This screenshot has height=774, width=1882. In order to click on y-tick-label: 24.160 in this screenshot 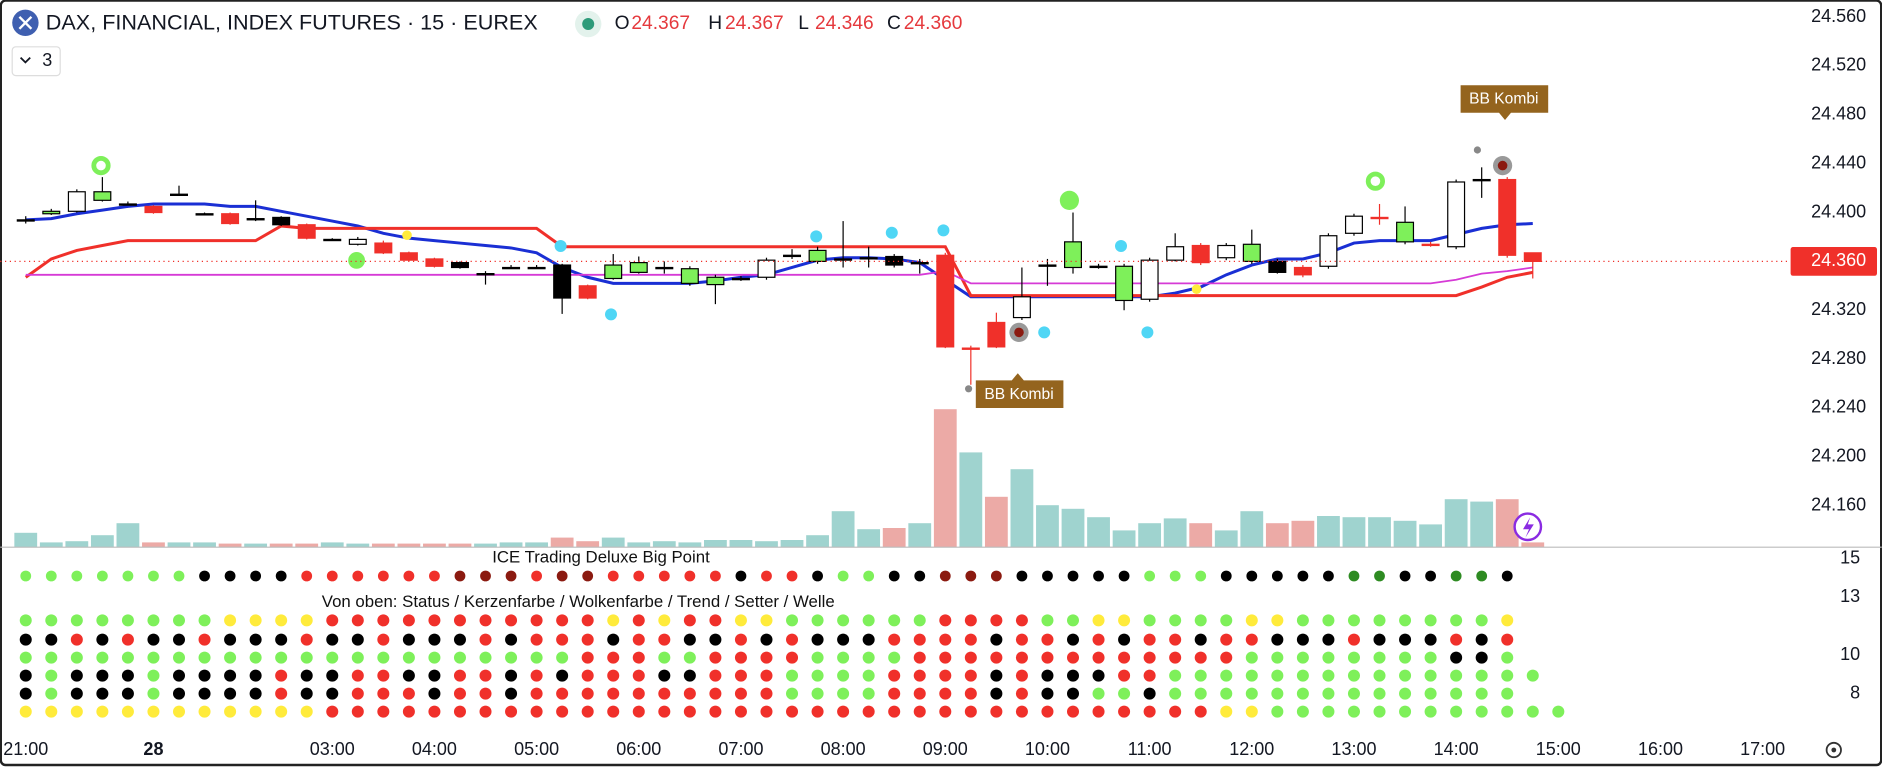, I will do `click(1838, 504)`.